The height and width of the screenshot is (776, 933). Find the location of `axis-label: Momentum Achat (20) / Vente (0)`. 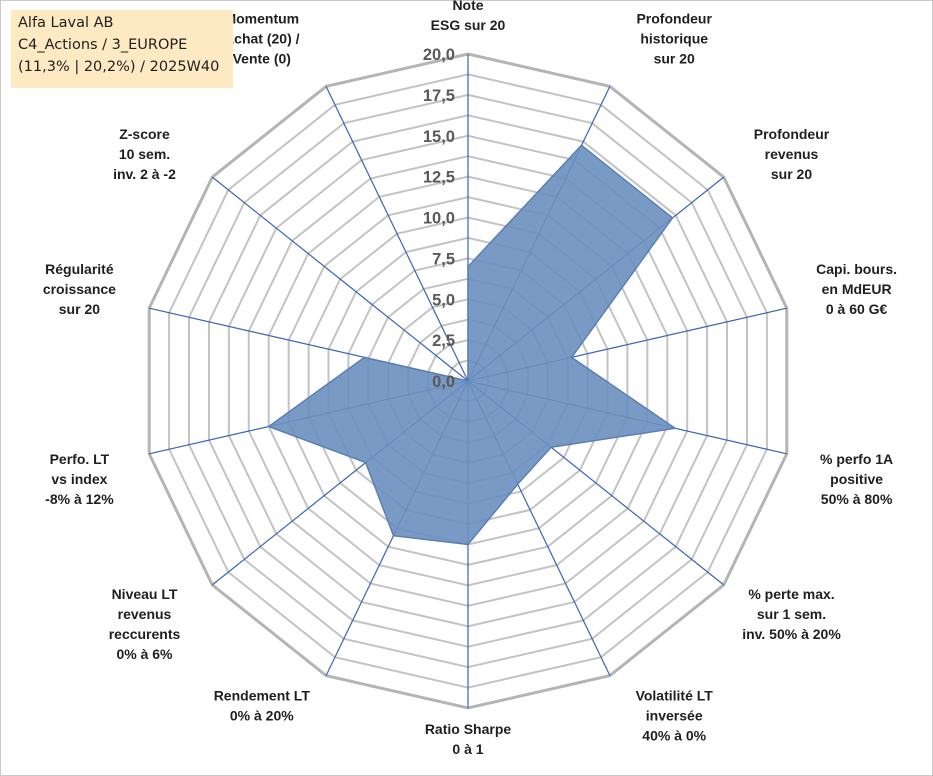

axis-label: Momentum Achat (20) / Vente (0) is located at coordinates (262, 38).